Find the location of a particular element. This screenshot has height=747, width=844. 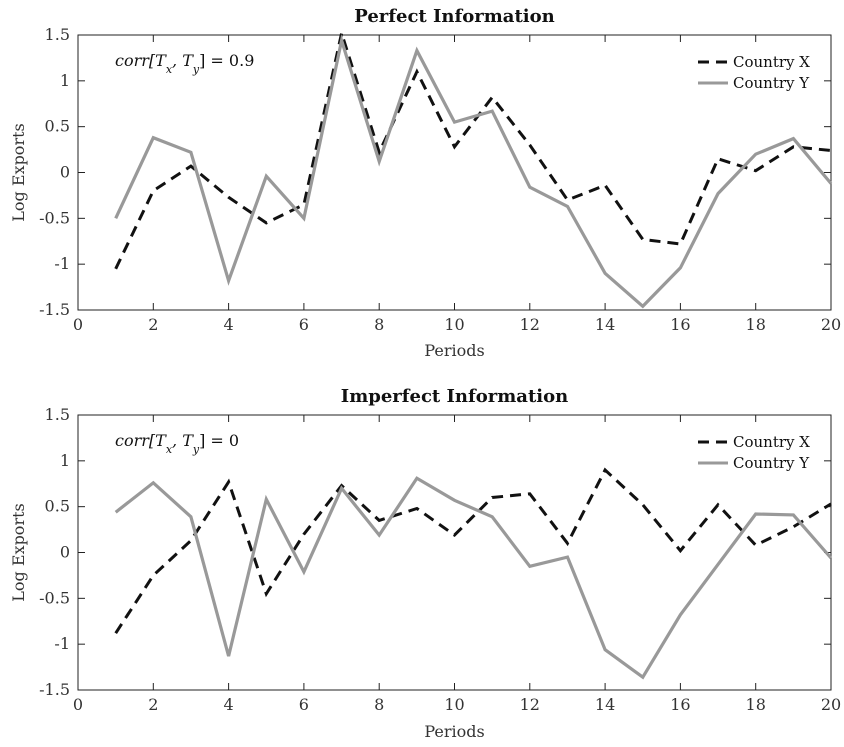

chart1-y-axis-label: Log Exports is located at coordinates (18, 172).